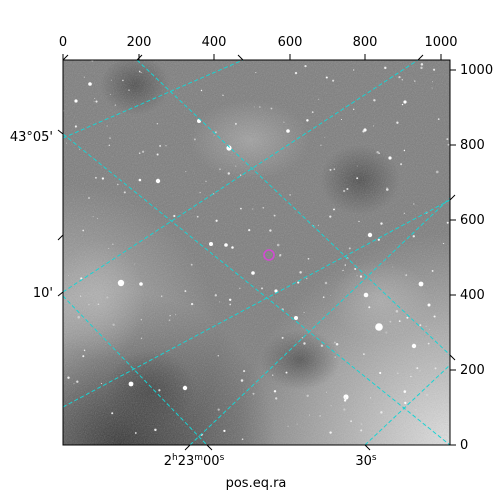 Image resolution: width=500 pixels, height=500 pixels. Describe the element at coordinates (472, 220) in the screenshot. I see `right-tick-label: 600` at that location.